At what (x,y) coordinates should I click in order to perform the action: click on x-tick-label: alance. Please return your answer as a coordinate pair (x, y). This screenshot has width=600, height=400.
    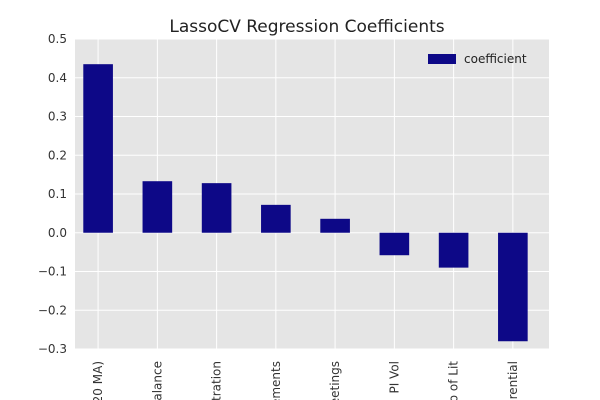
    Looking at the image, I should click on (157, 380).